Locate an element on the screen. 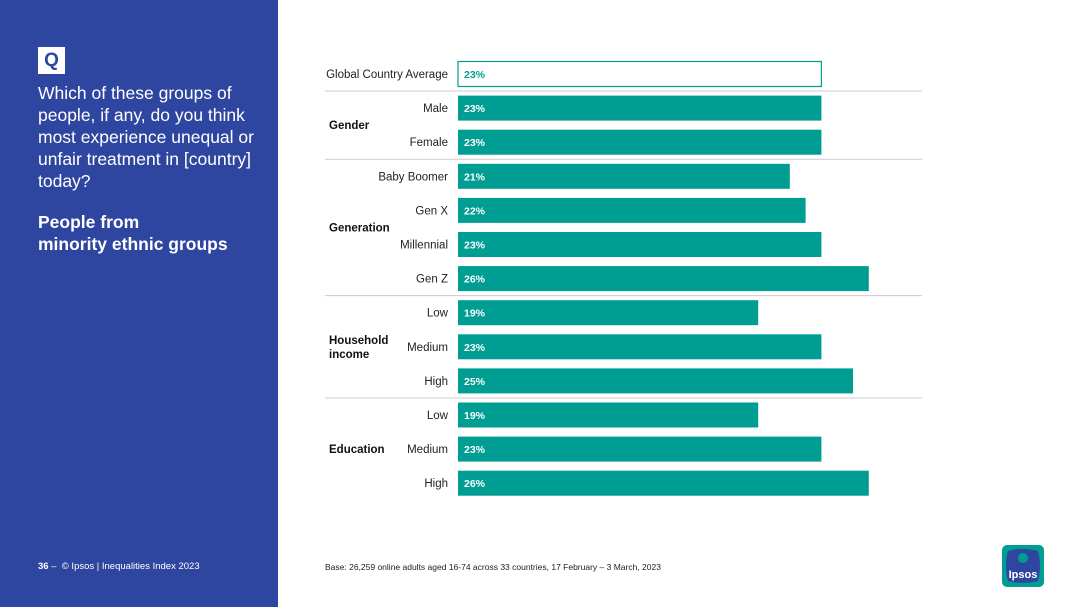  page-number: 36 is located at coordinates (43, 566).